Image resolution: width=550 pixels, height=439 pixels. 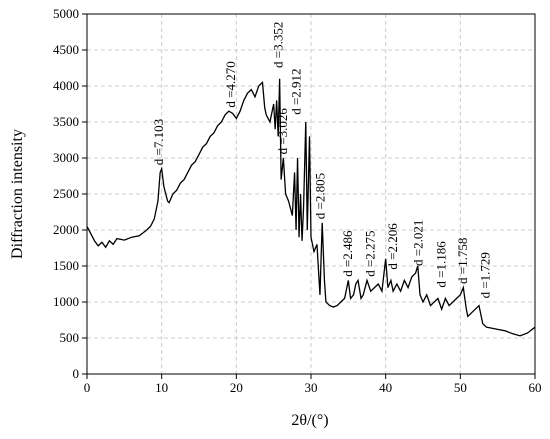 I want to click on peak-annotation: d =1.729, so click(x=484, y=275).